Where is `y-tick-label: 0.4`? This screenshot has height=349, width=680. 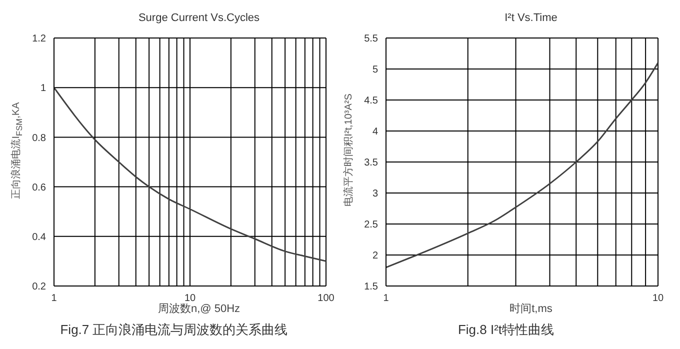
y-tick-label: 0.4 is located at coordinates (39, 237).